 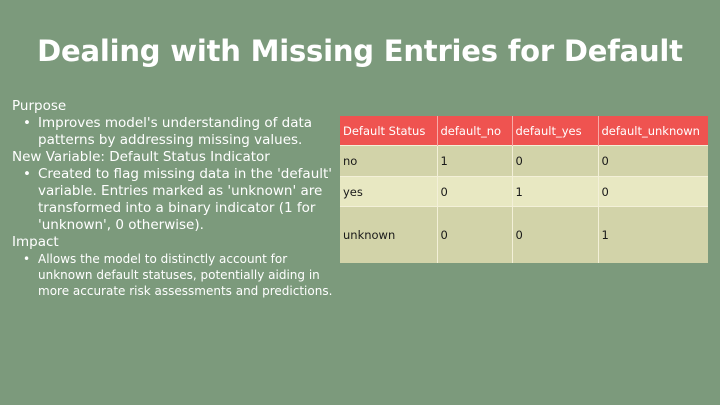 What do you see at coordinates (141, 157) in the screenshot?
I see `section-heading-new-variable: New Variable: Default Status Indicator` at bounding box center [141, 157].